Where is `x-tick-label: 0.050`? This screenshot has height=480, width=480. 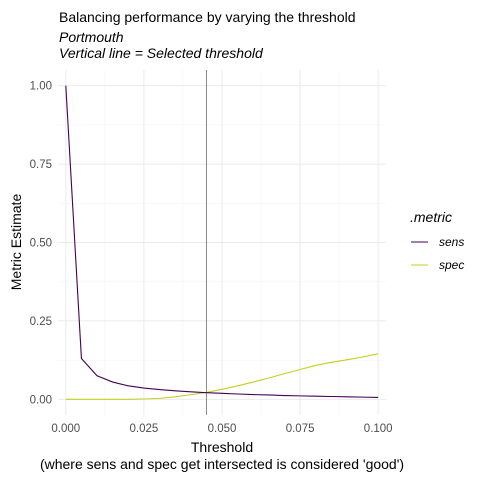
x-tick-label: 0.050 is located at coordinates (222, 429).